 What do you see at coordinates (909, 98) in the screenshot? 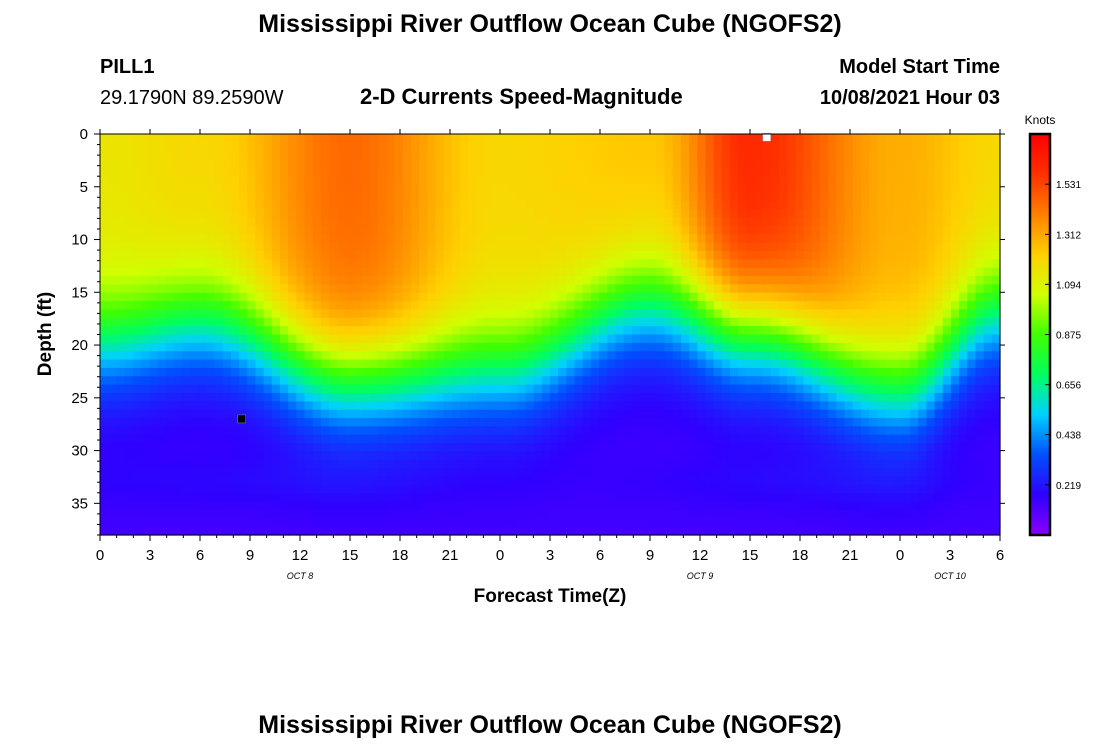
I see `model-start-value: 10/08/2021 Hour 03` at bounding box center [909, 98].